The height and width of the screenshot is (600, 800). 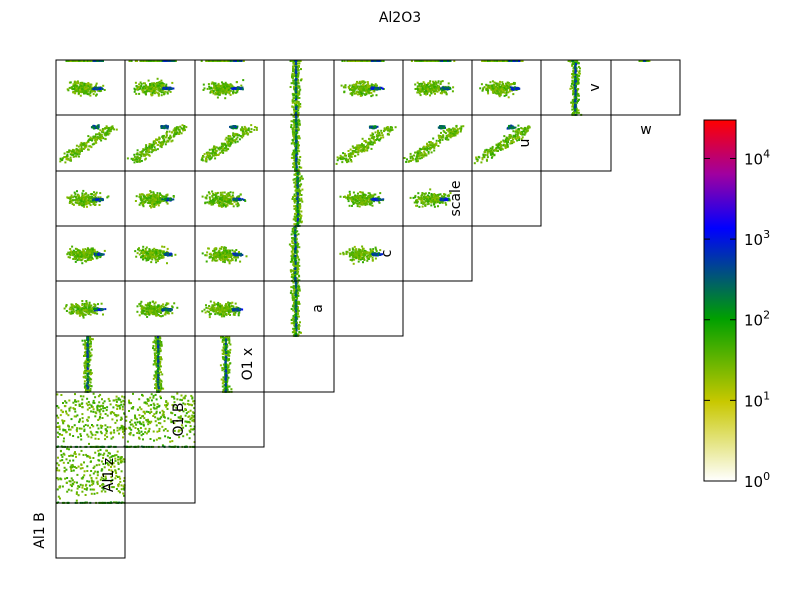 I want to click on chart-title: Al2O3, so click(x=400, y=18).